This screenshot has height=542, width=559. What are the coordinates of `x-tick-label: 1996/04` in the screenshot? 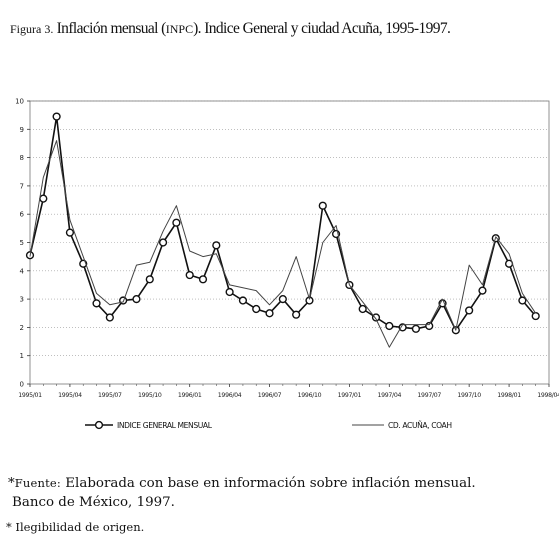 It's located at (230, 395).